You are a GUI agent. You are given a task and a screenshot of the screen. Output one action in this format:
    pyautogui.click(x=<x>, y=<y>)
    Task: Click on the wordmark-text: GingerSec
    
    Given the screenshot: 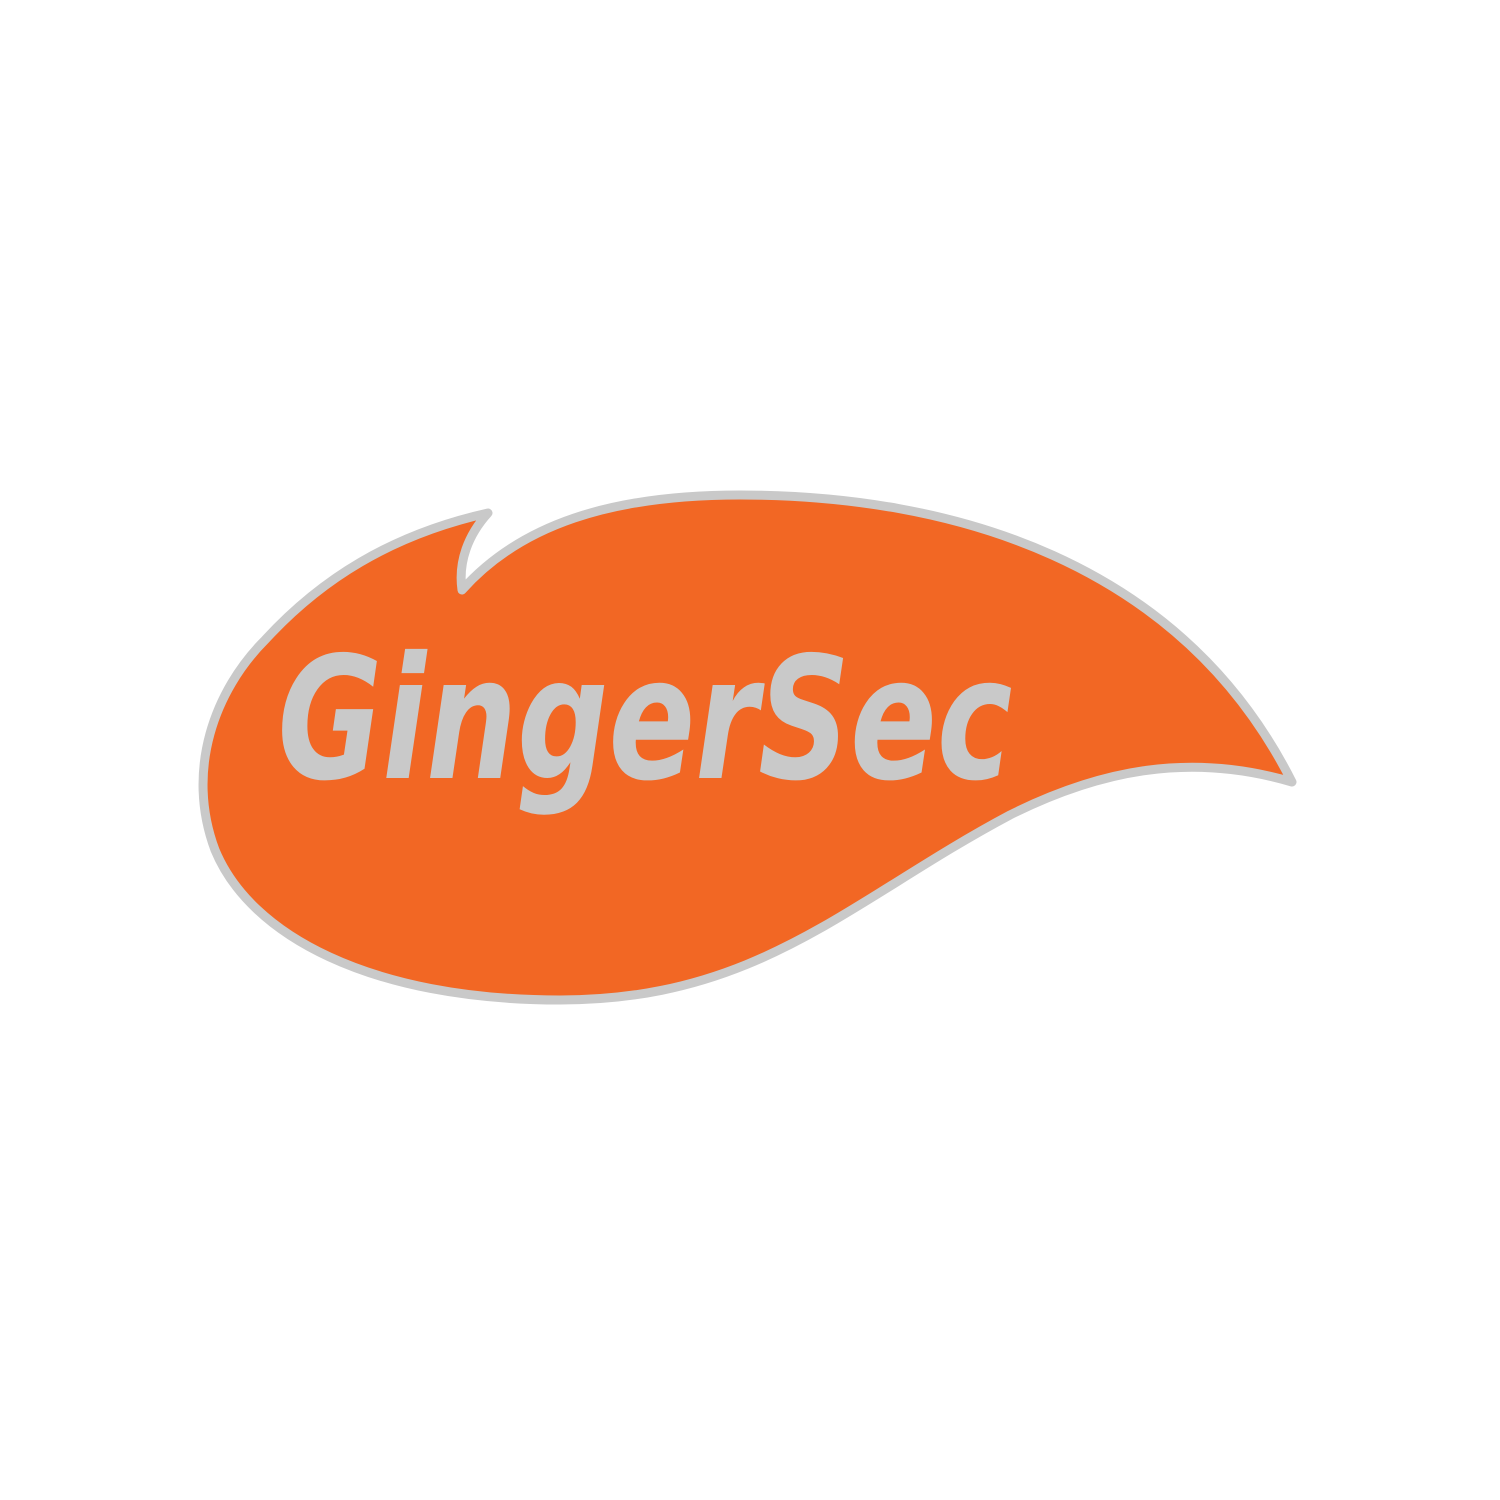 What is the action you would take?
    pyautogui.click(x=645, y=720)
    